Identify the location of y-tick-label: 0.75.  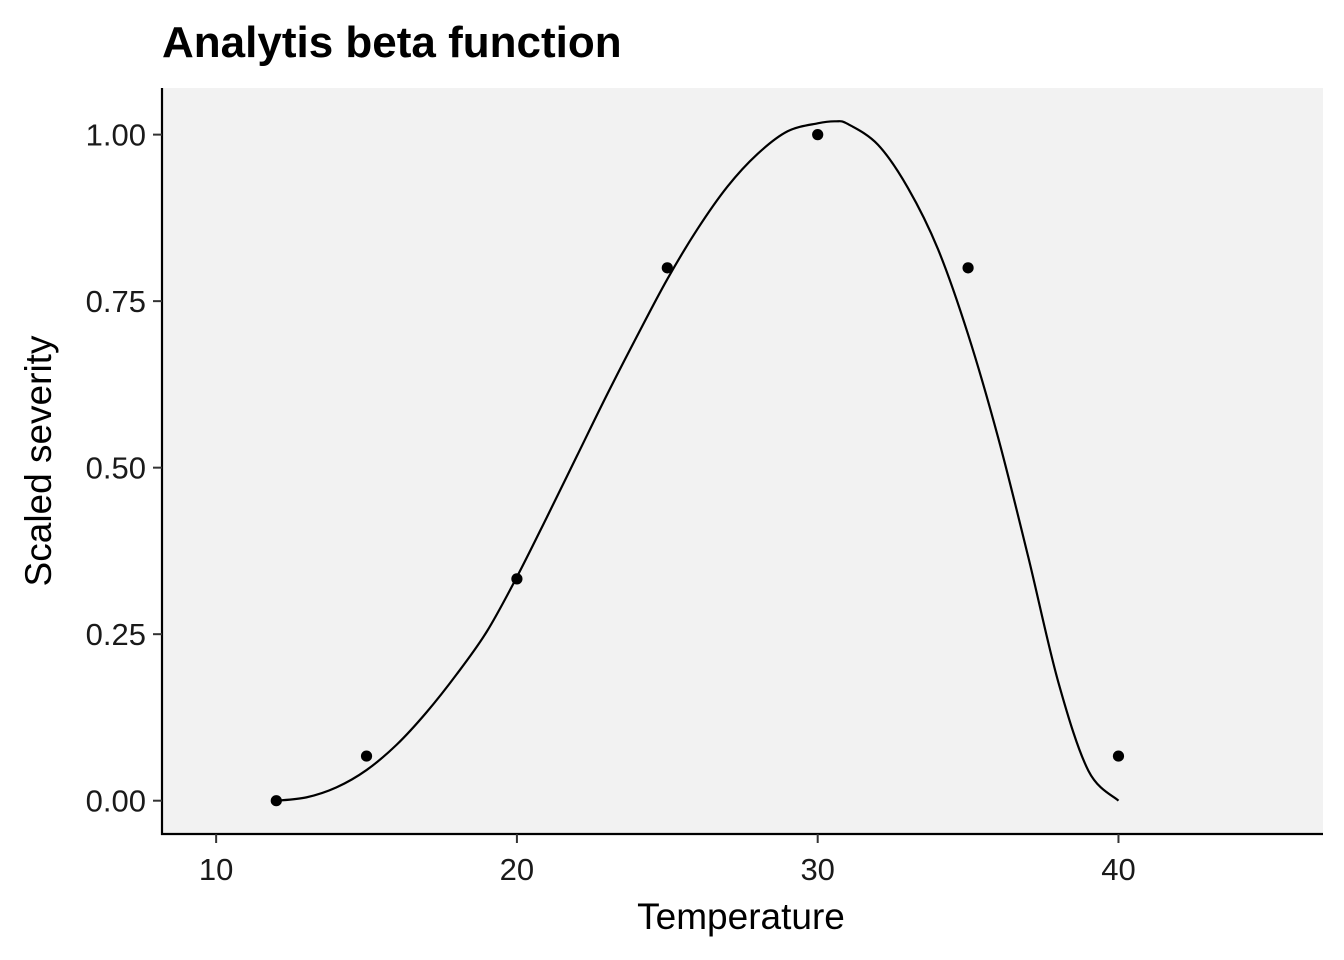
(116, 301).